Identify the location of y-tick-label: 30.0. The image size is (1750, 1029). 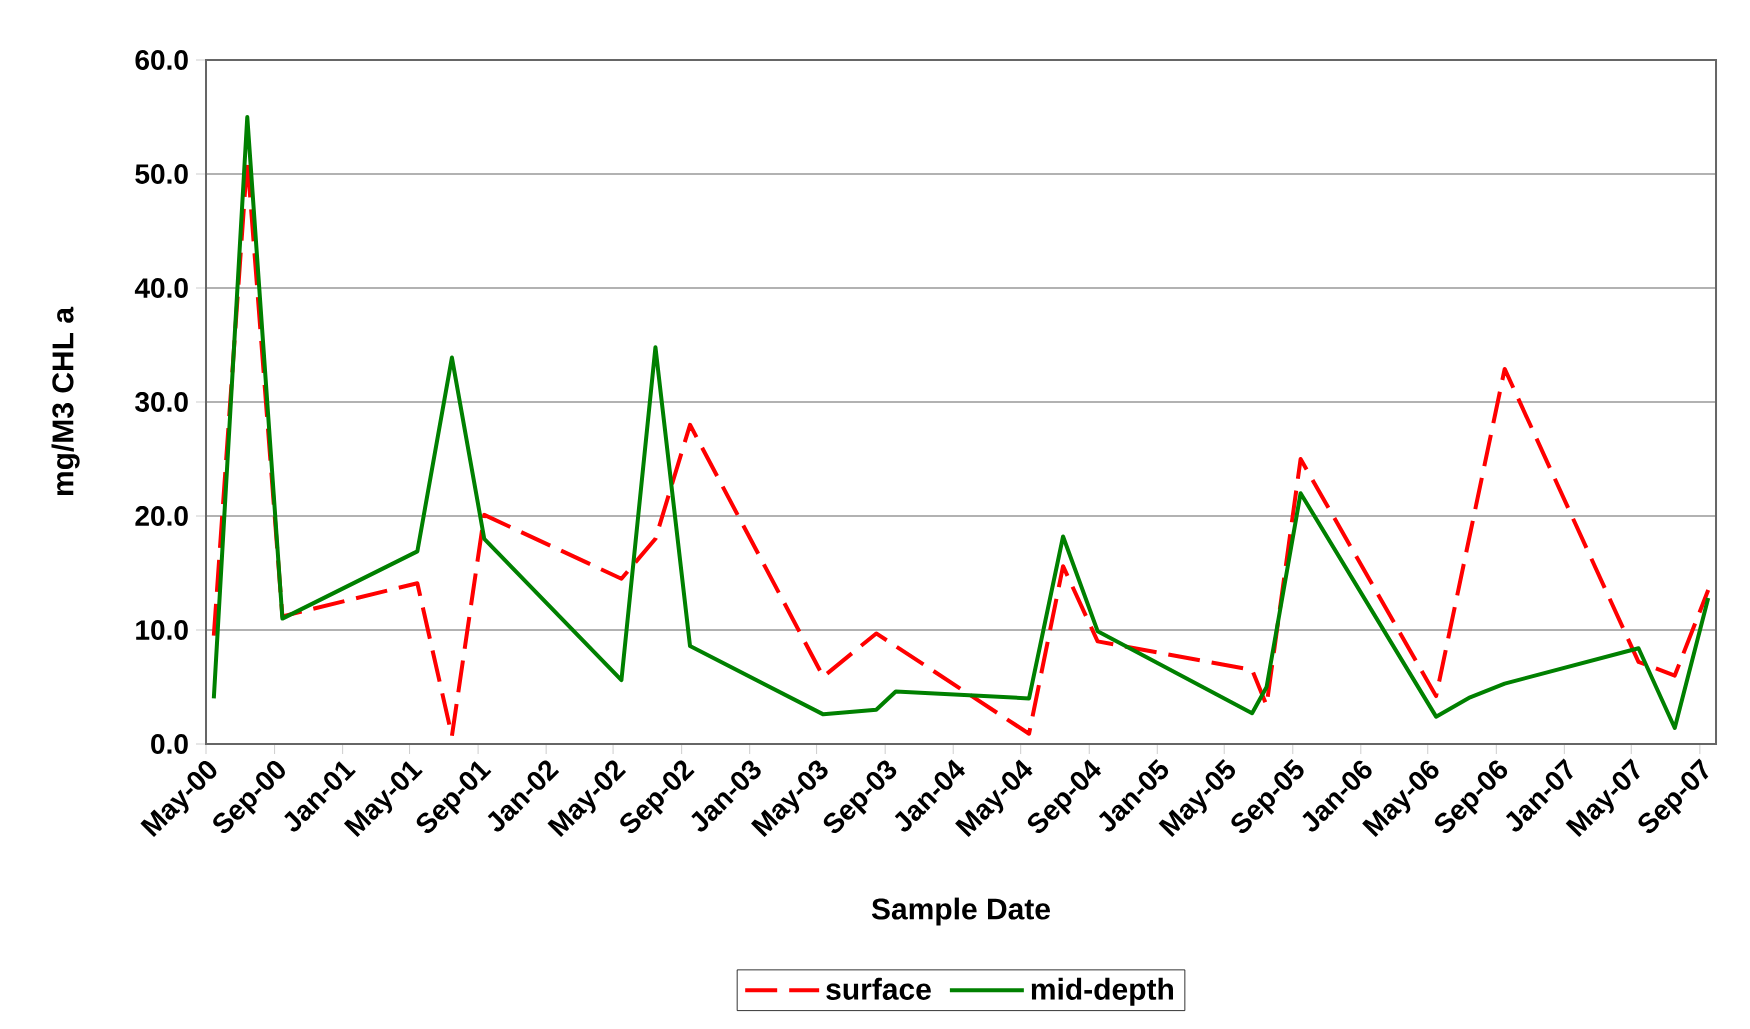
(161, 402).